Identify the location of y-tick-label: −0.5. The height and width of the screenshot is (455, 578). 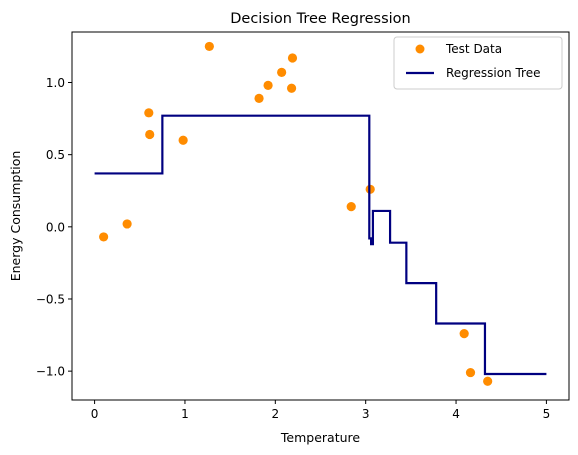
(50, 299).